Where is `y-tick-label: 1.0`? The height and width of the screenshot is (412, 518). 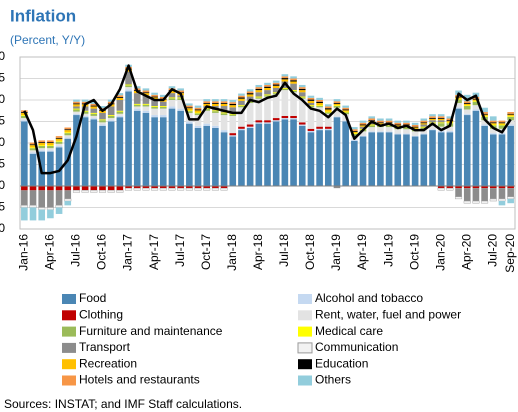 y-tick-label: 1.0 is located at coordinates (2, 142).